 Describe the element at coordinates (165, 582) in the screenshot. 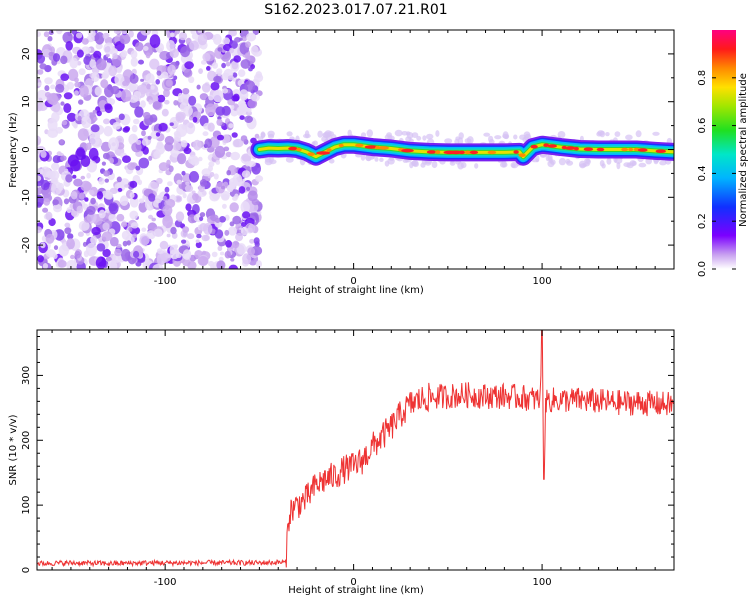

I see `x-tick-label: -100` at that location.